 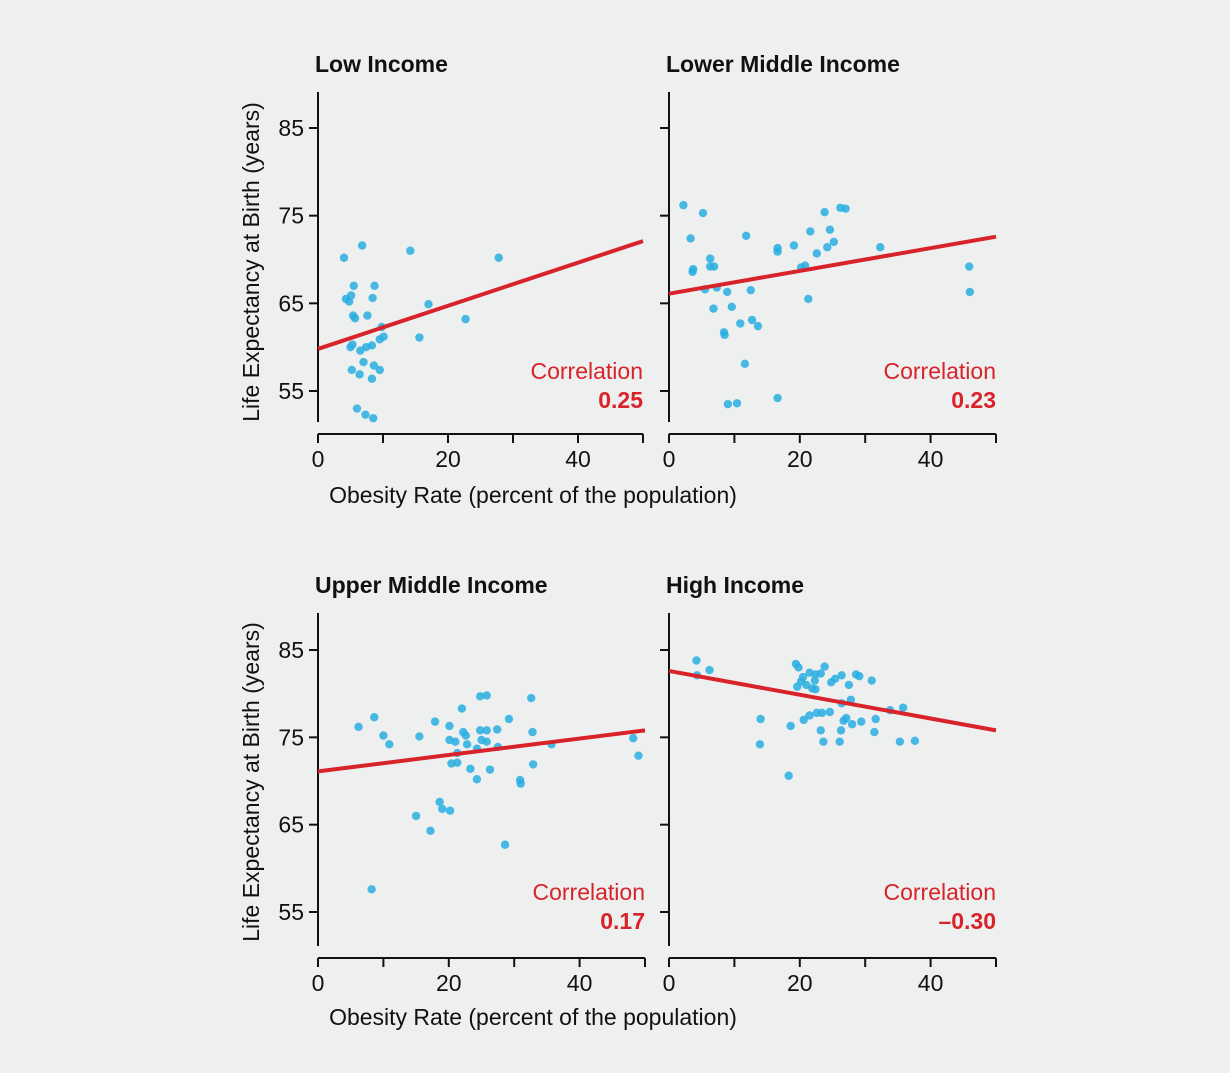 I want to click on x-axis-label-bottom: Obesity Rate (percent of the population), so click(x=533, y=1017).